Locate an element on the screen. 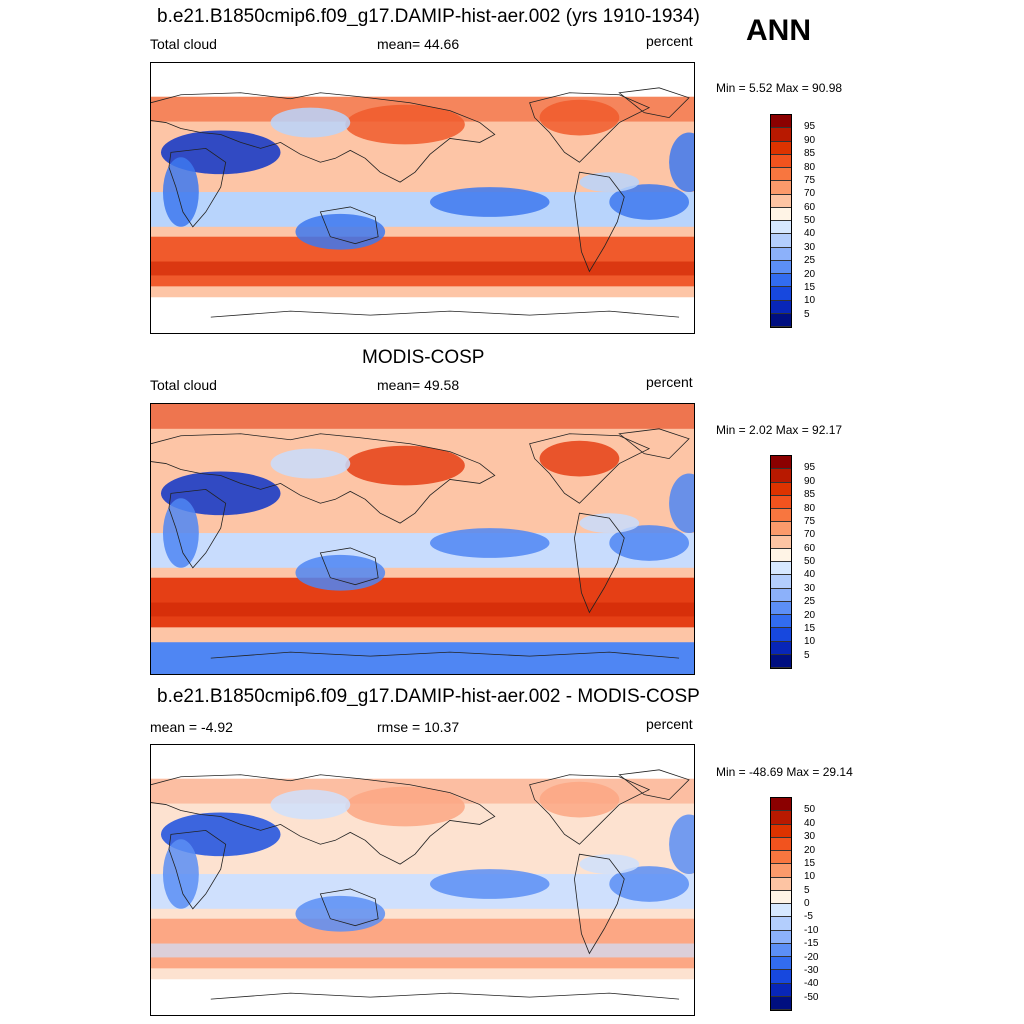  units-label: percent is located at coordinates (669, 41).